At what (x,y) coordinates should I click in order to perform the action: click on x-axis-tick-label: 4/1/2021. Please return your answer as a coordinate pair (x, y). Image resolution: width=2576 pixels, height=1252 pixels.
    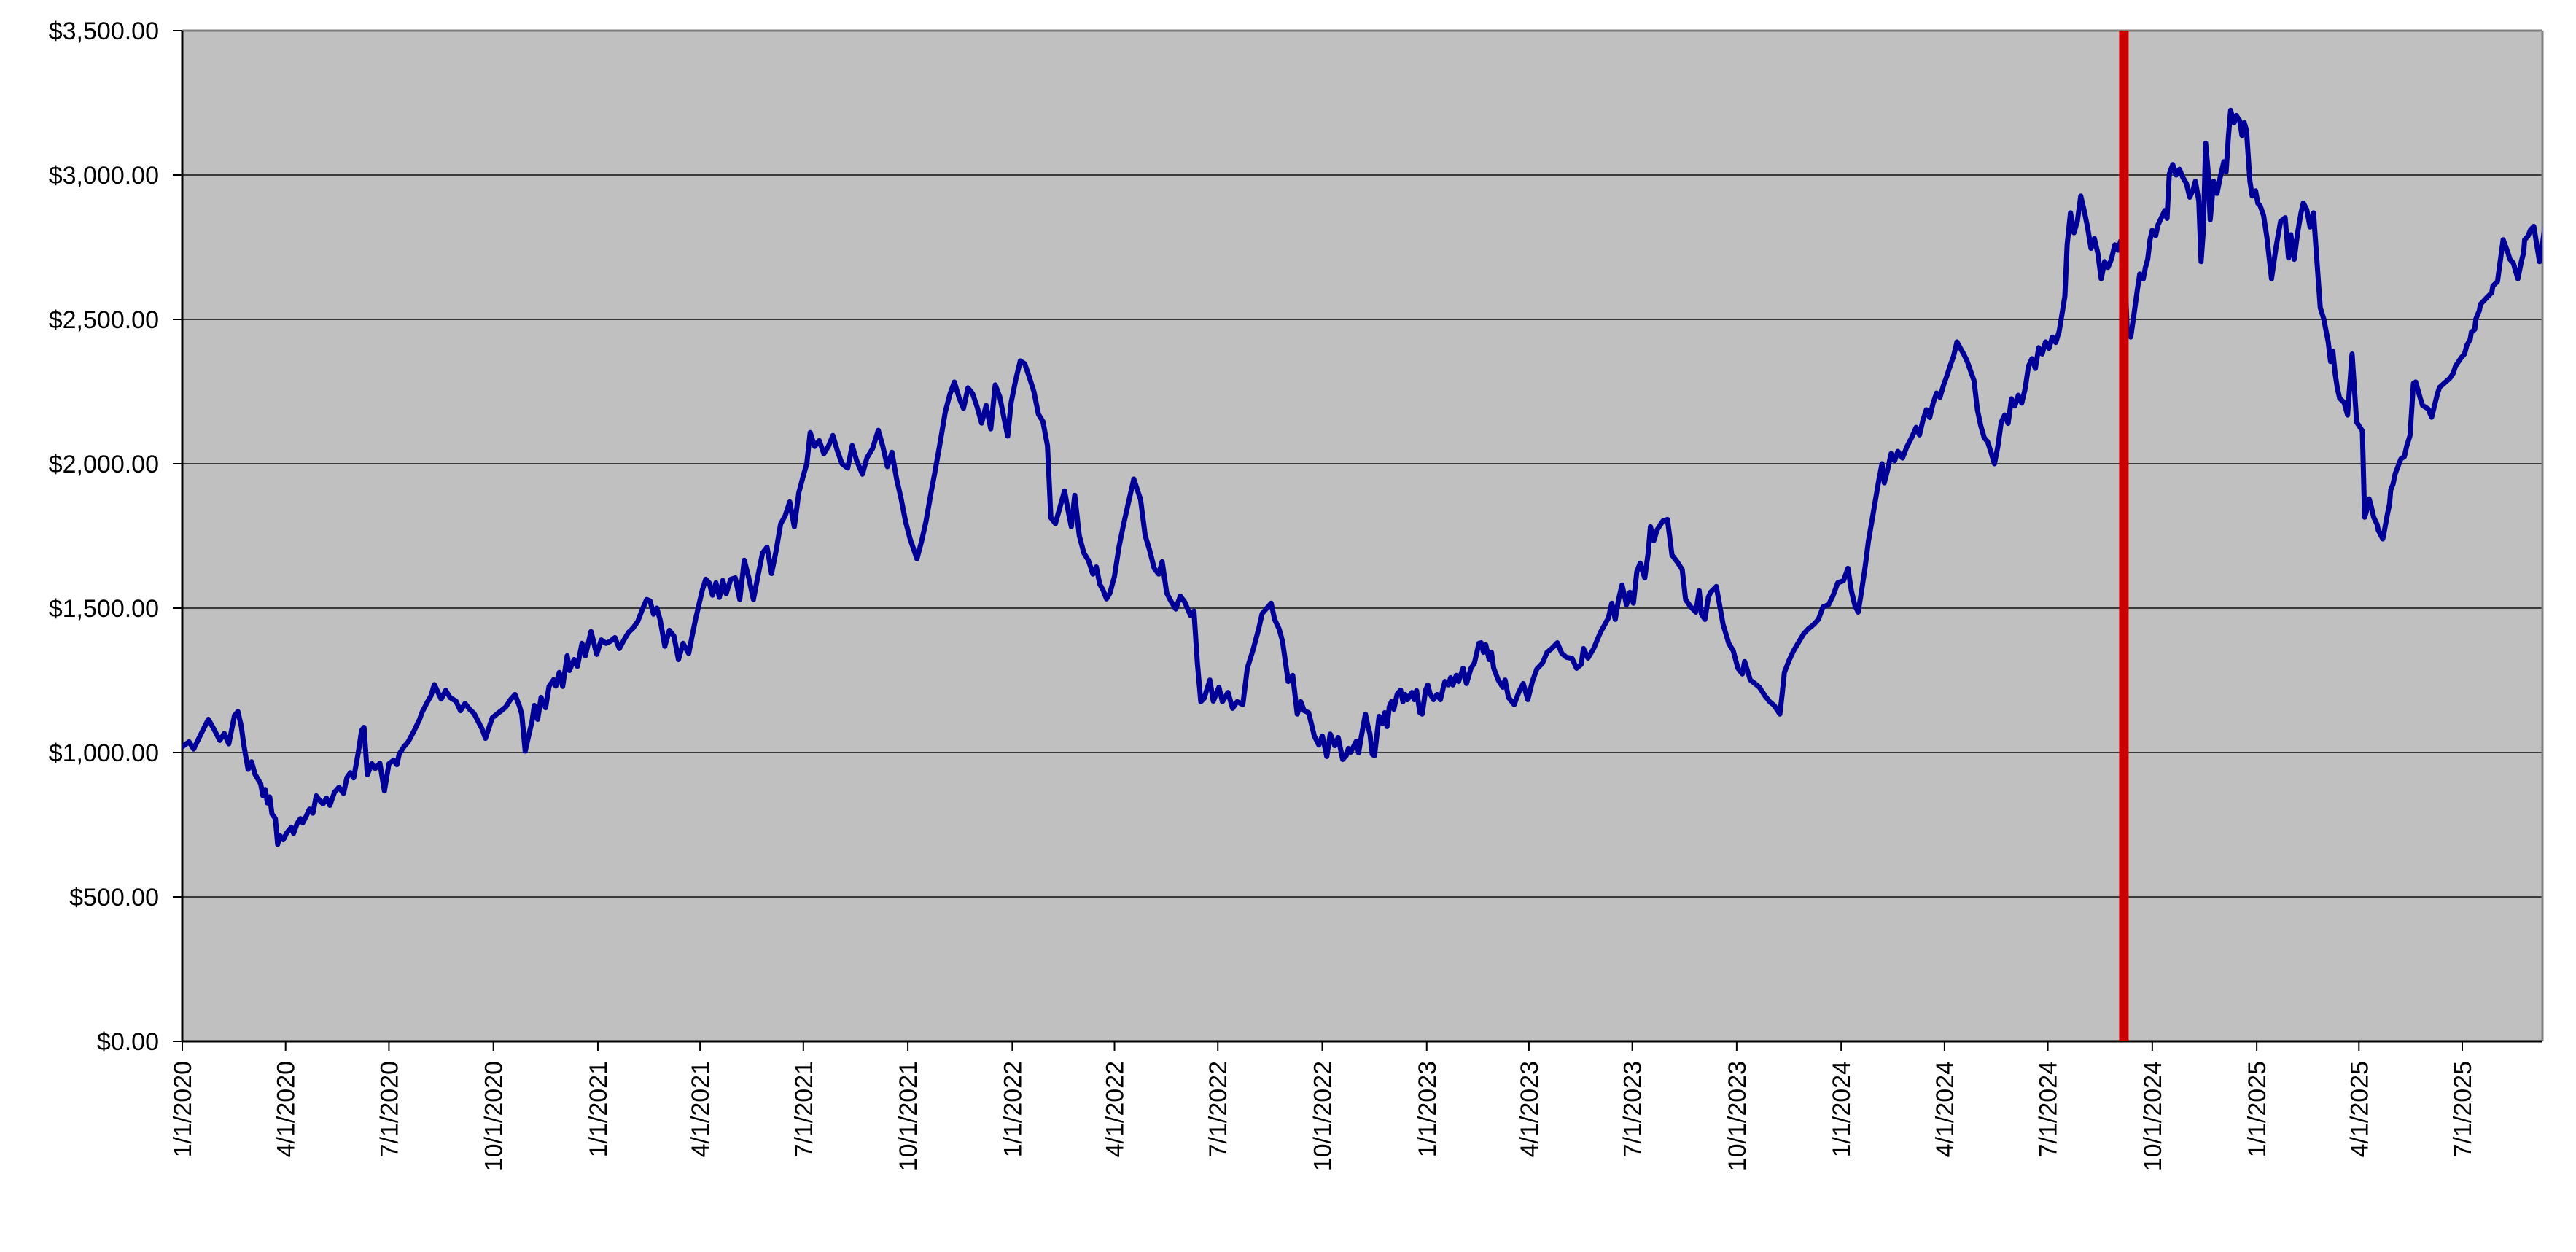
    Looking at the image, I should click on (701, 1109).